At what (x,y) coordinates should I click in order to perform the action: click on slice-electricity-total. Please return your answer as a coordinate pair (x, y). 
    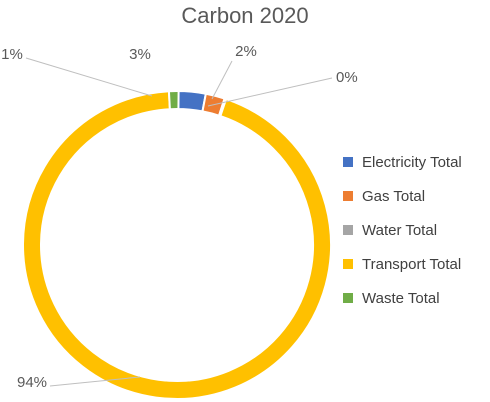
    Looking at the image, I should click on (191, 101).